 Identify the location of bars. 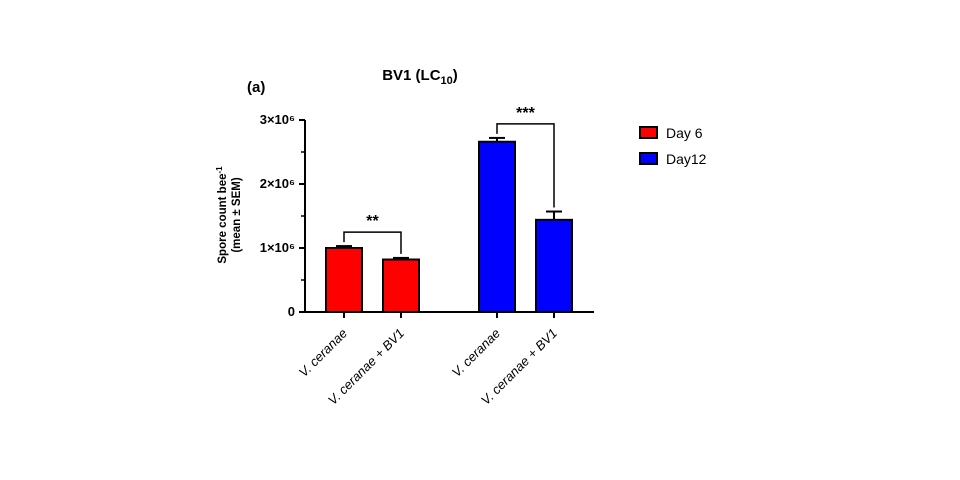
(449, 224).